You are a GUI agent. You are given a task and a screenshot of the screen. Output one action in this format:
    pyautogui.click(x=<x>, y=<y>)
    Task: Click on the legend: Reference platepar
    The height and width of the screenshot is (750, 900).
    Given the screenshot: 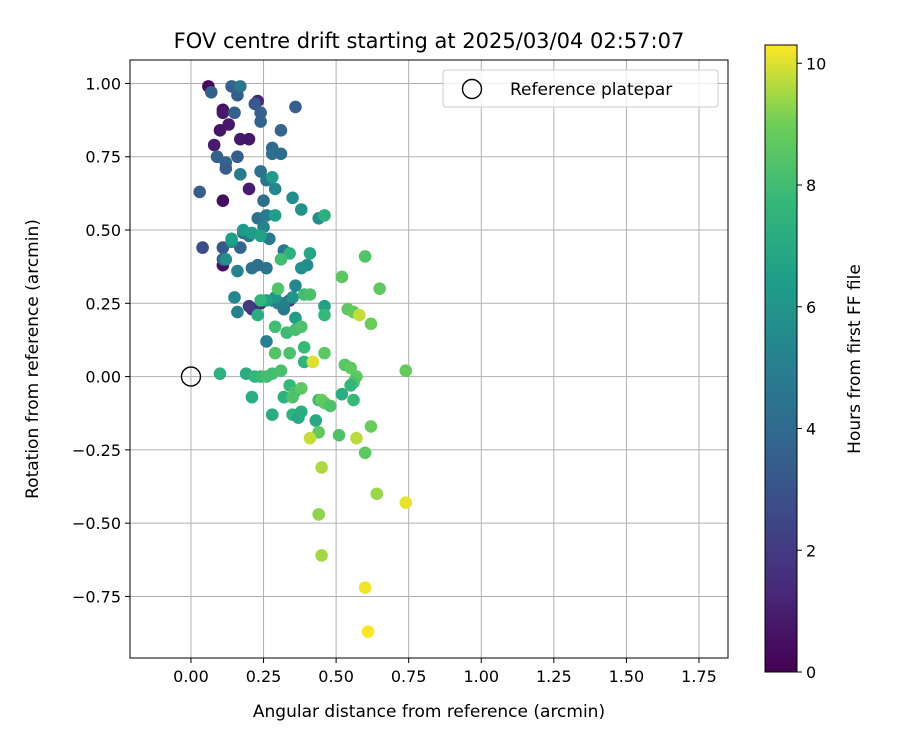 What is the action you would take?
    pyautogui.click(x=580, y=88)
    